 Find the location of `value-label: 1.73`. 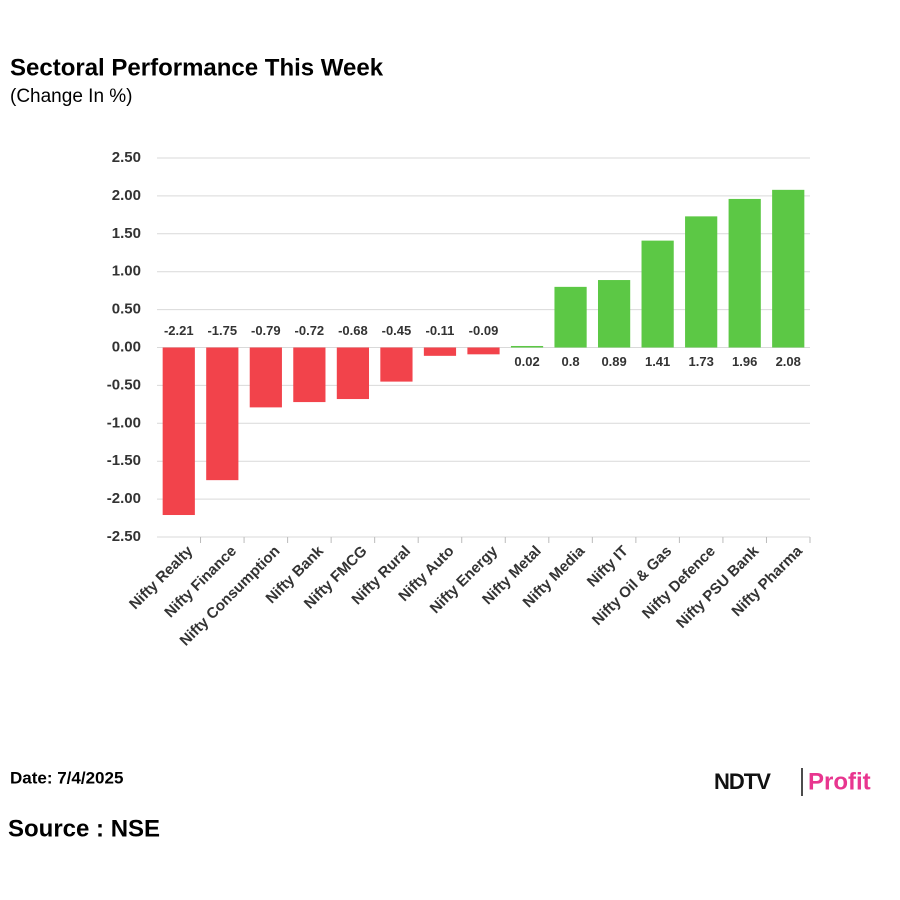

value-label: 1.73 is located at coordinates (701, 361).